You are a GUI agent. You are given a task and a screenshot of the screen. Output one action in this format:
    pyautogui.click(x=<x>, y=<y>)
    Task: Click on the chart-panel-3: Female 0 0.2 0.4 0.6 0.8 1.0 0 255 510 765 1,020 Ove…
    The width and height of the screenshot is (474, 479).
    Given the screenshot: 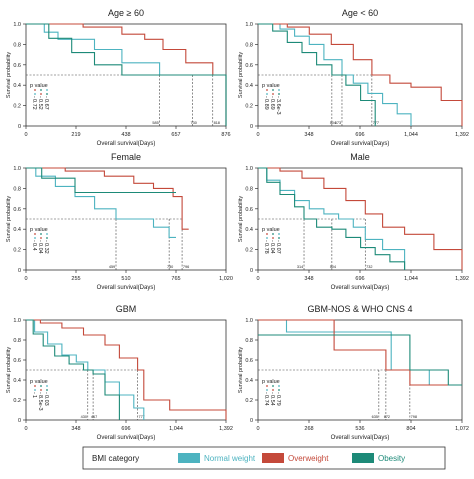 What is the action you would take?
    pyautogui.click(x=119, y=221)
    